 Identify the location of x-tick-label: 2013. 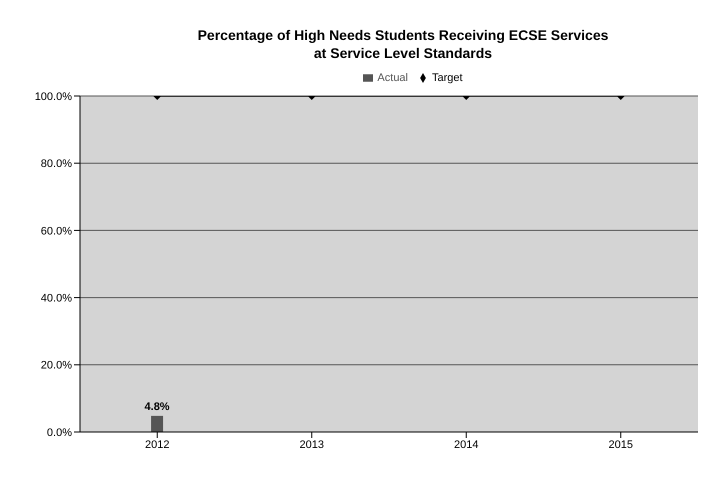
(312, 444).